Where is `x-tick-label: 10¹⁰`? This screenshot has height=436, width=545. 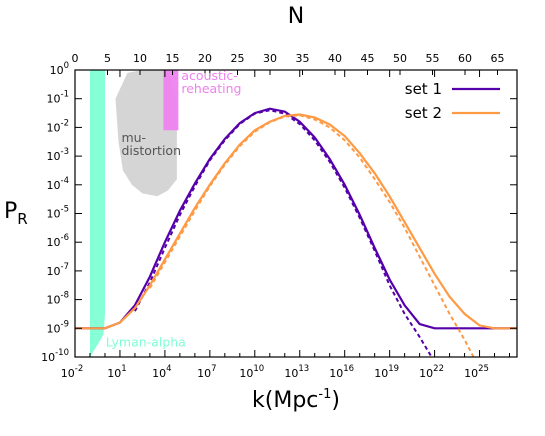
x-tick-label: 10¹⁰ is located at coordinates (251, 372).